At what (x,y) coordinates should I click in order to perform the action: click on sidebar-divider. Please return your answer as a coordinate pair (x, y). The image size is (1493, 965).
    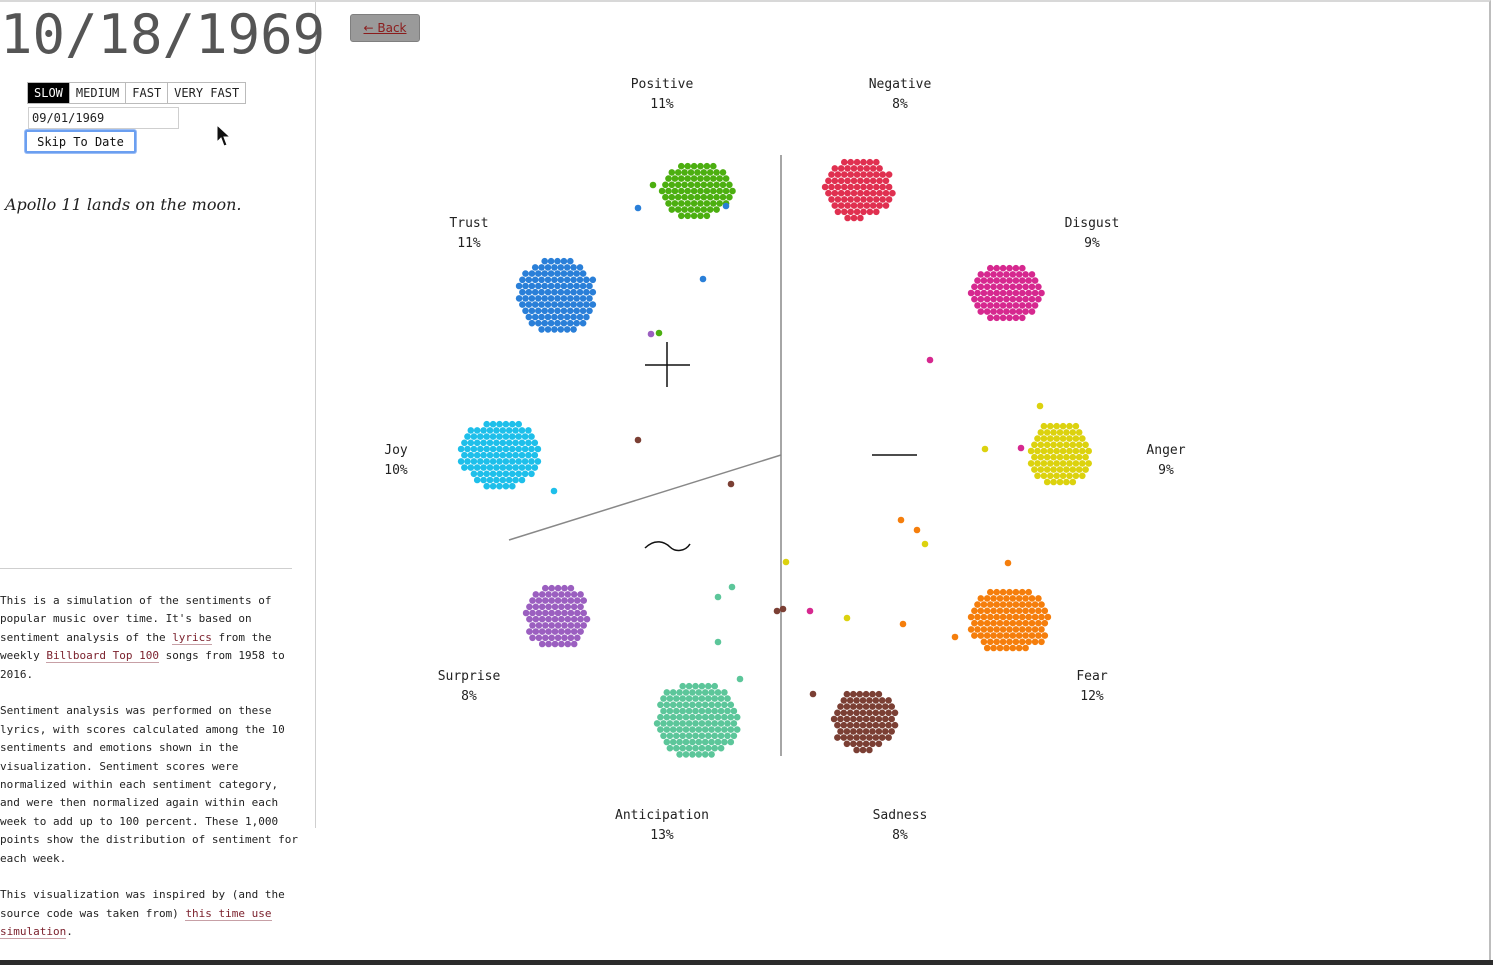
    Looking at the image, I should click on (315, 415).